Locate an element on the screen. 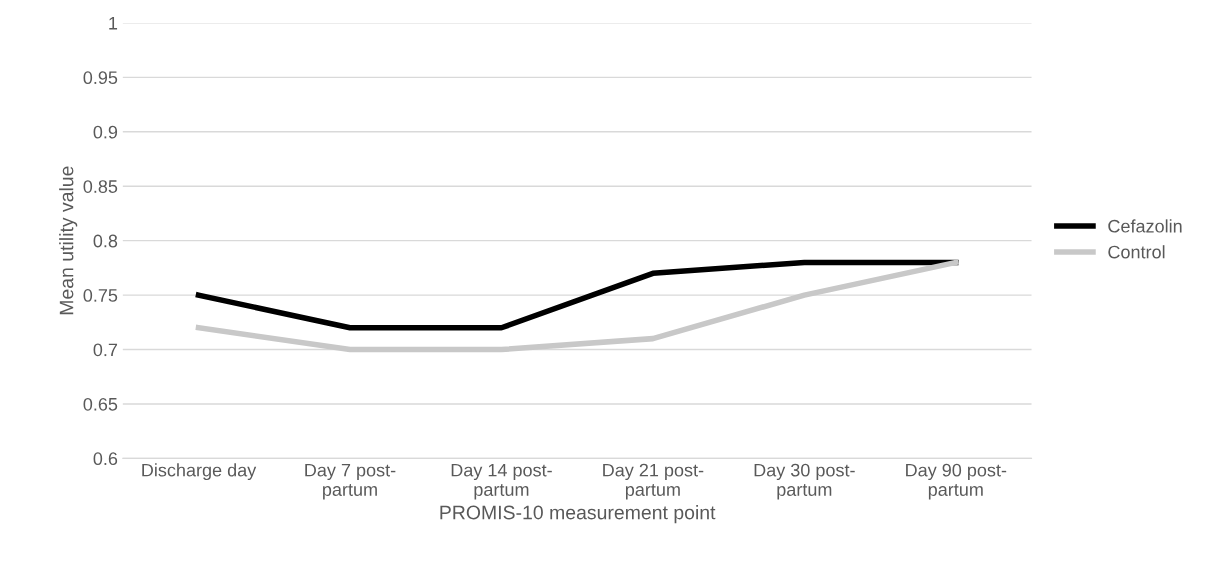 This screenshot has width=1228, height=573. legend-label: Control is located at coordinates (1136, 252).